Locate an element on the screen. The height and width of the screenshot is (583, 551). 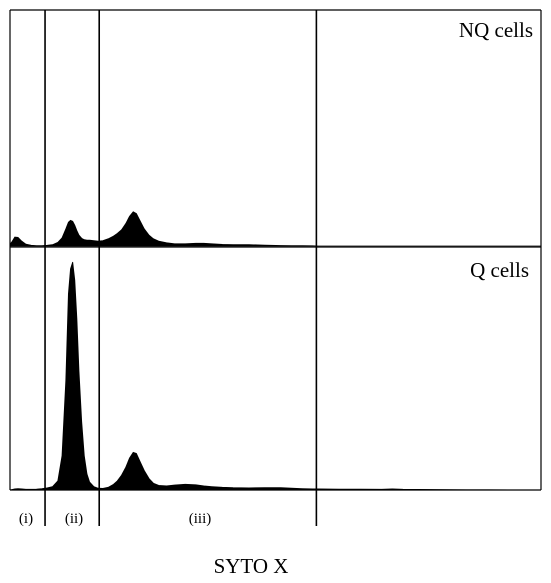
region-label-ii: (ii) is located at coordinates (74, 519).